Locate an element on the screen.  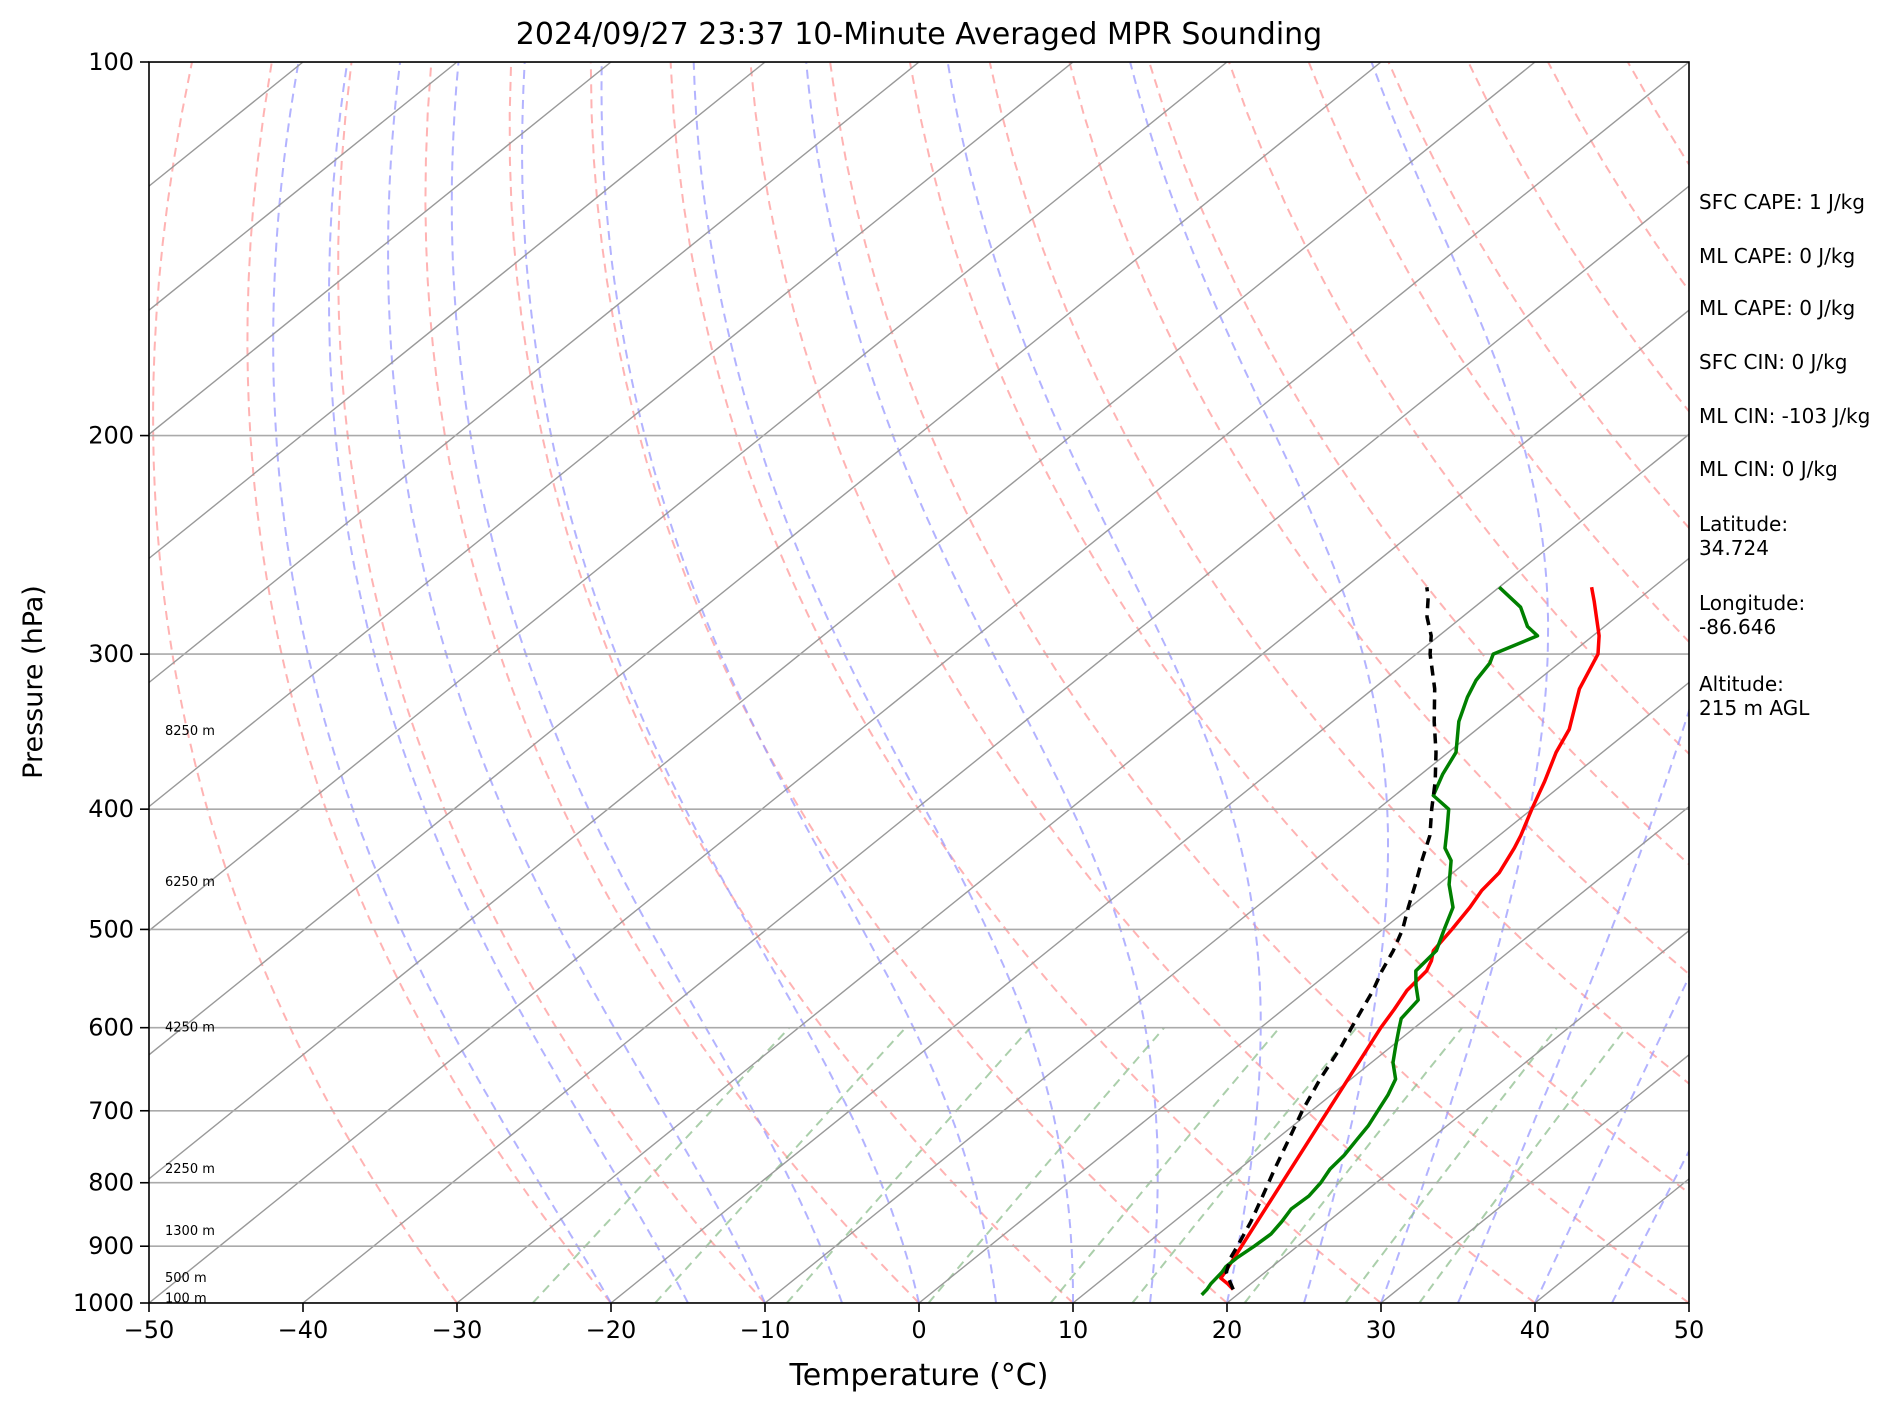
x-tick-label: 0 is located at coordinates (918, 1330).